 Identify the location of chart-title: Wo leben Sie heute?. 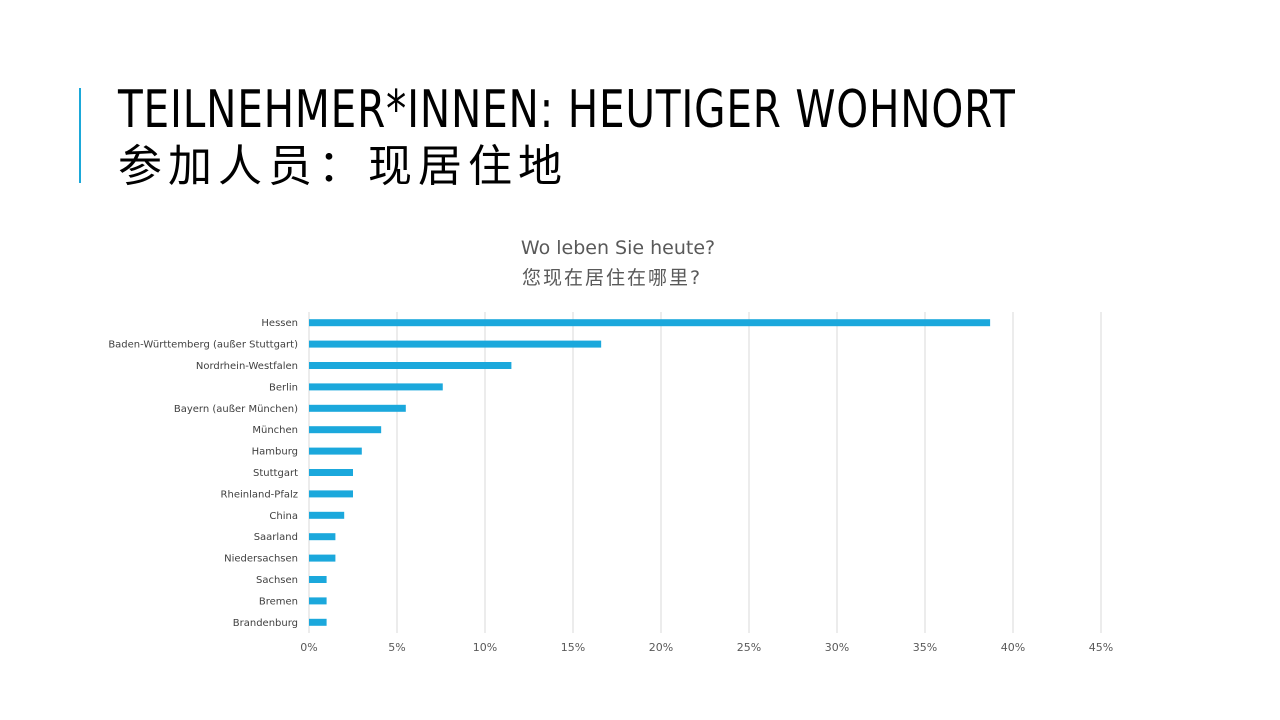
(618, 248).